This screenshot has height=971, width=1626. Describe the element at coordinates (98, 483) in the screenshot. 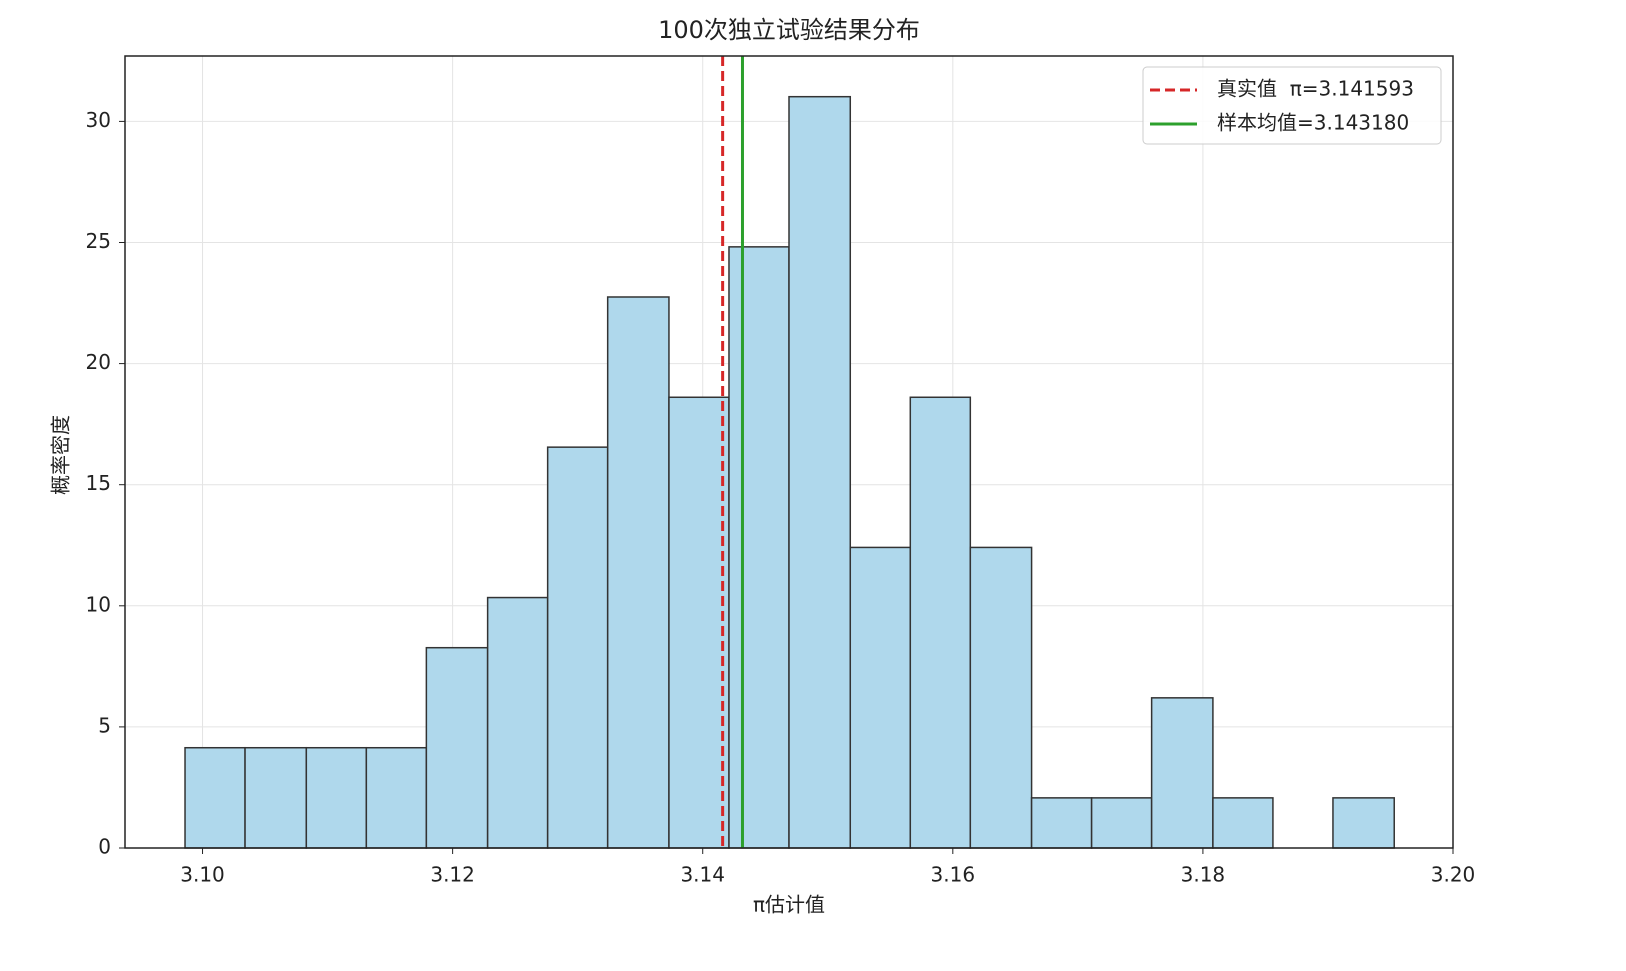

I see `y-tick-label: 15` at that location.